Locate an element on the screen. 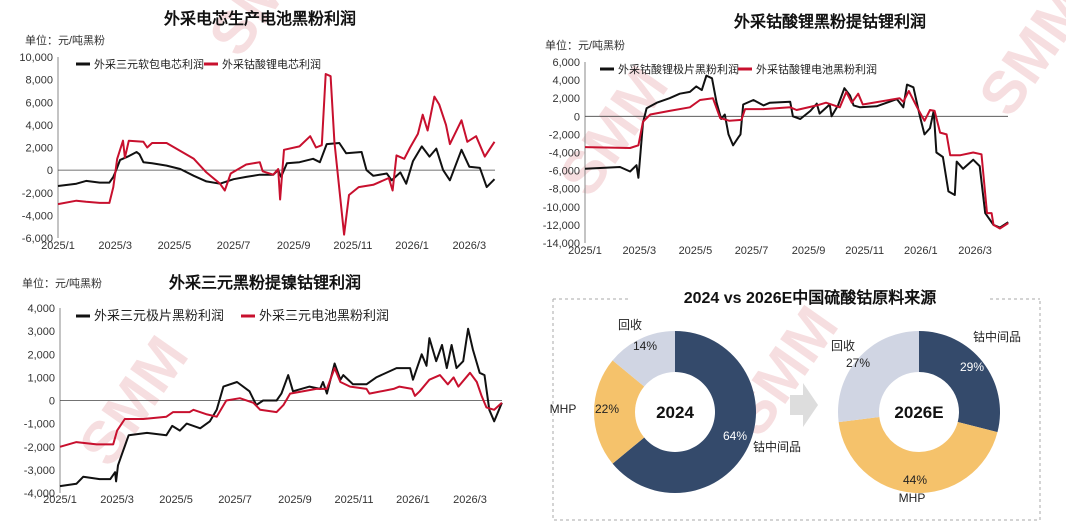 The width and height of the screenshot is (1066, 525). y-tick-label: -8,000 is located at coordinates (564, 190).